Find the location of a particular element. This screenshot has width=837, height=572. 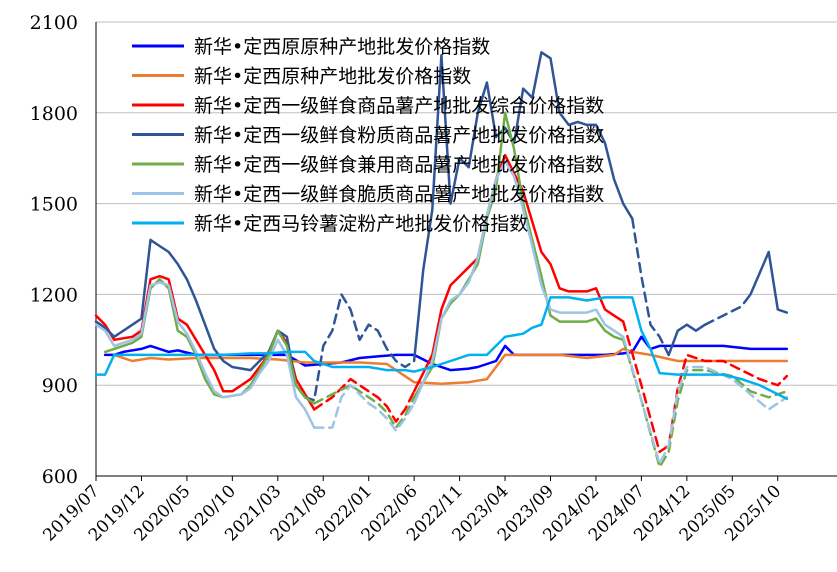

legend-label: 新华•定西原原种产地批发价格指数 is located at coordinates (342, 47).